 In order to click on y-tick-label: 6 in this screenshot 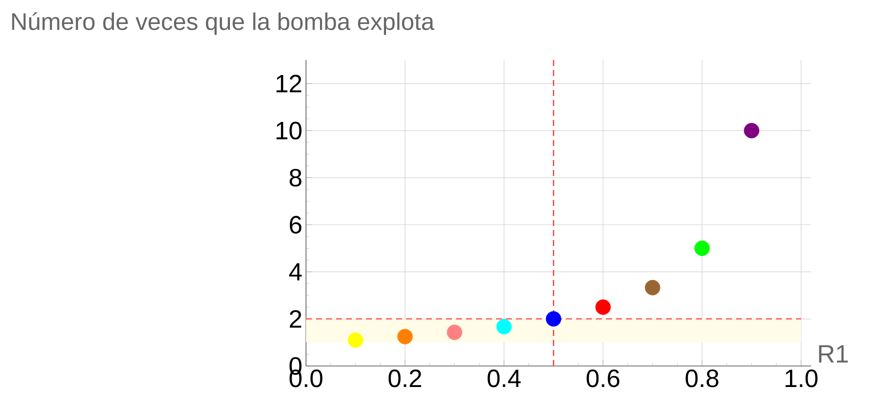, I will do `click(296, 225)`.